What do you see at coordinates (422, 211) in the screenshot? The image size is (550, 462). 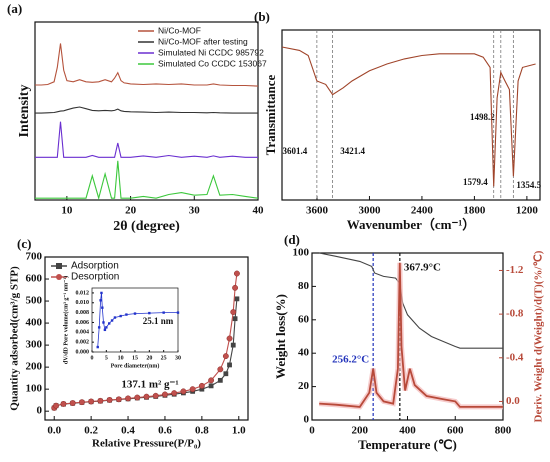 I see `x-tick-label: 2400` at bounding box center [422, 211].